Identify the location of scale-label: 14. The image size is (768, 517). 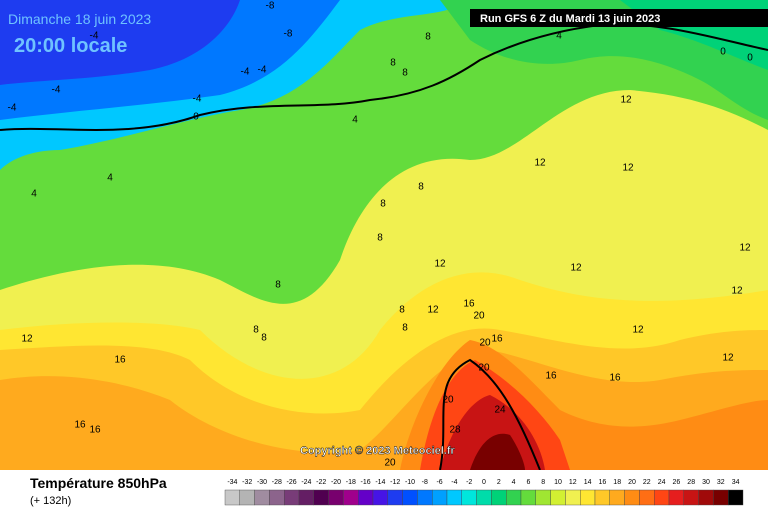
(588, 482).